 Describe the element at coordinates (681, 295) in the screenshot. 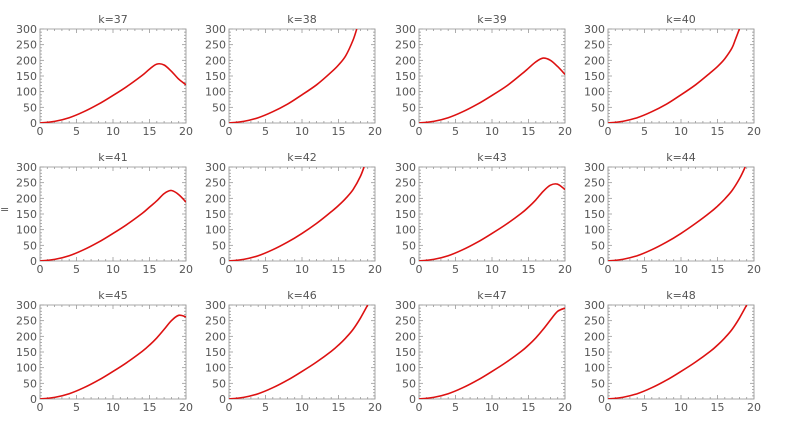

I see `panel-title: k=48` at that location.